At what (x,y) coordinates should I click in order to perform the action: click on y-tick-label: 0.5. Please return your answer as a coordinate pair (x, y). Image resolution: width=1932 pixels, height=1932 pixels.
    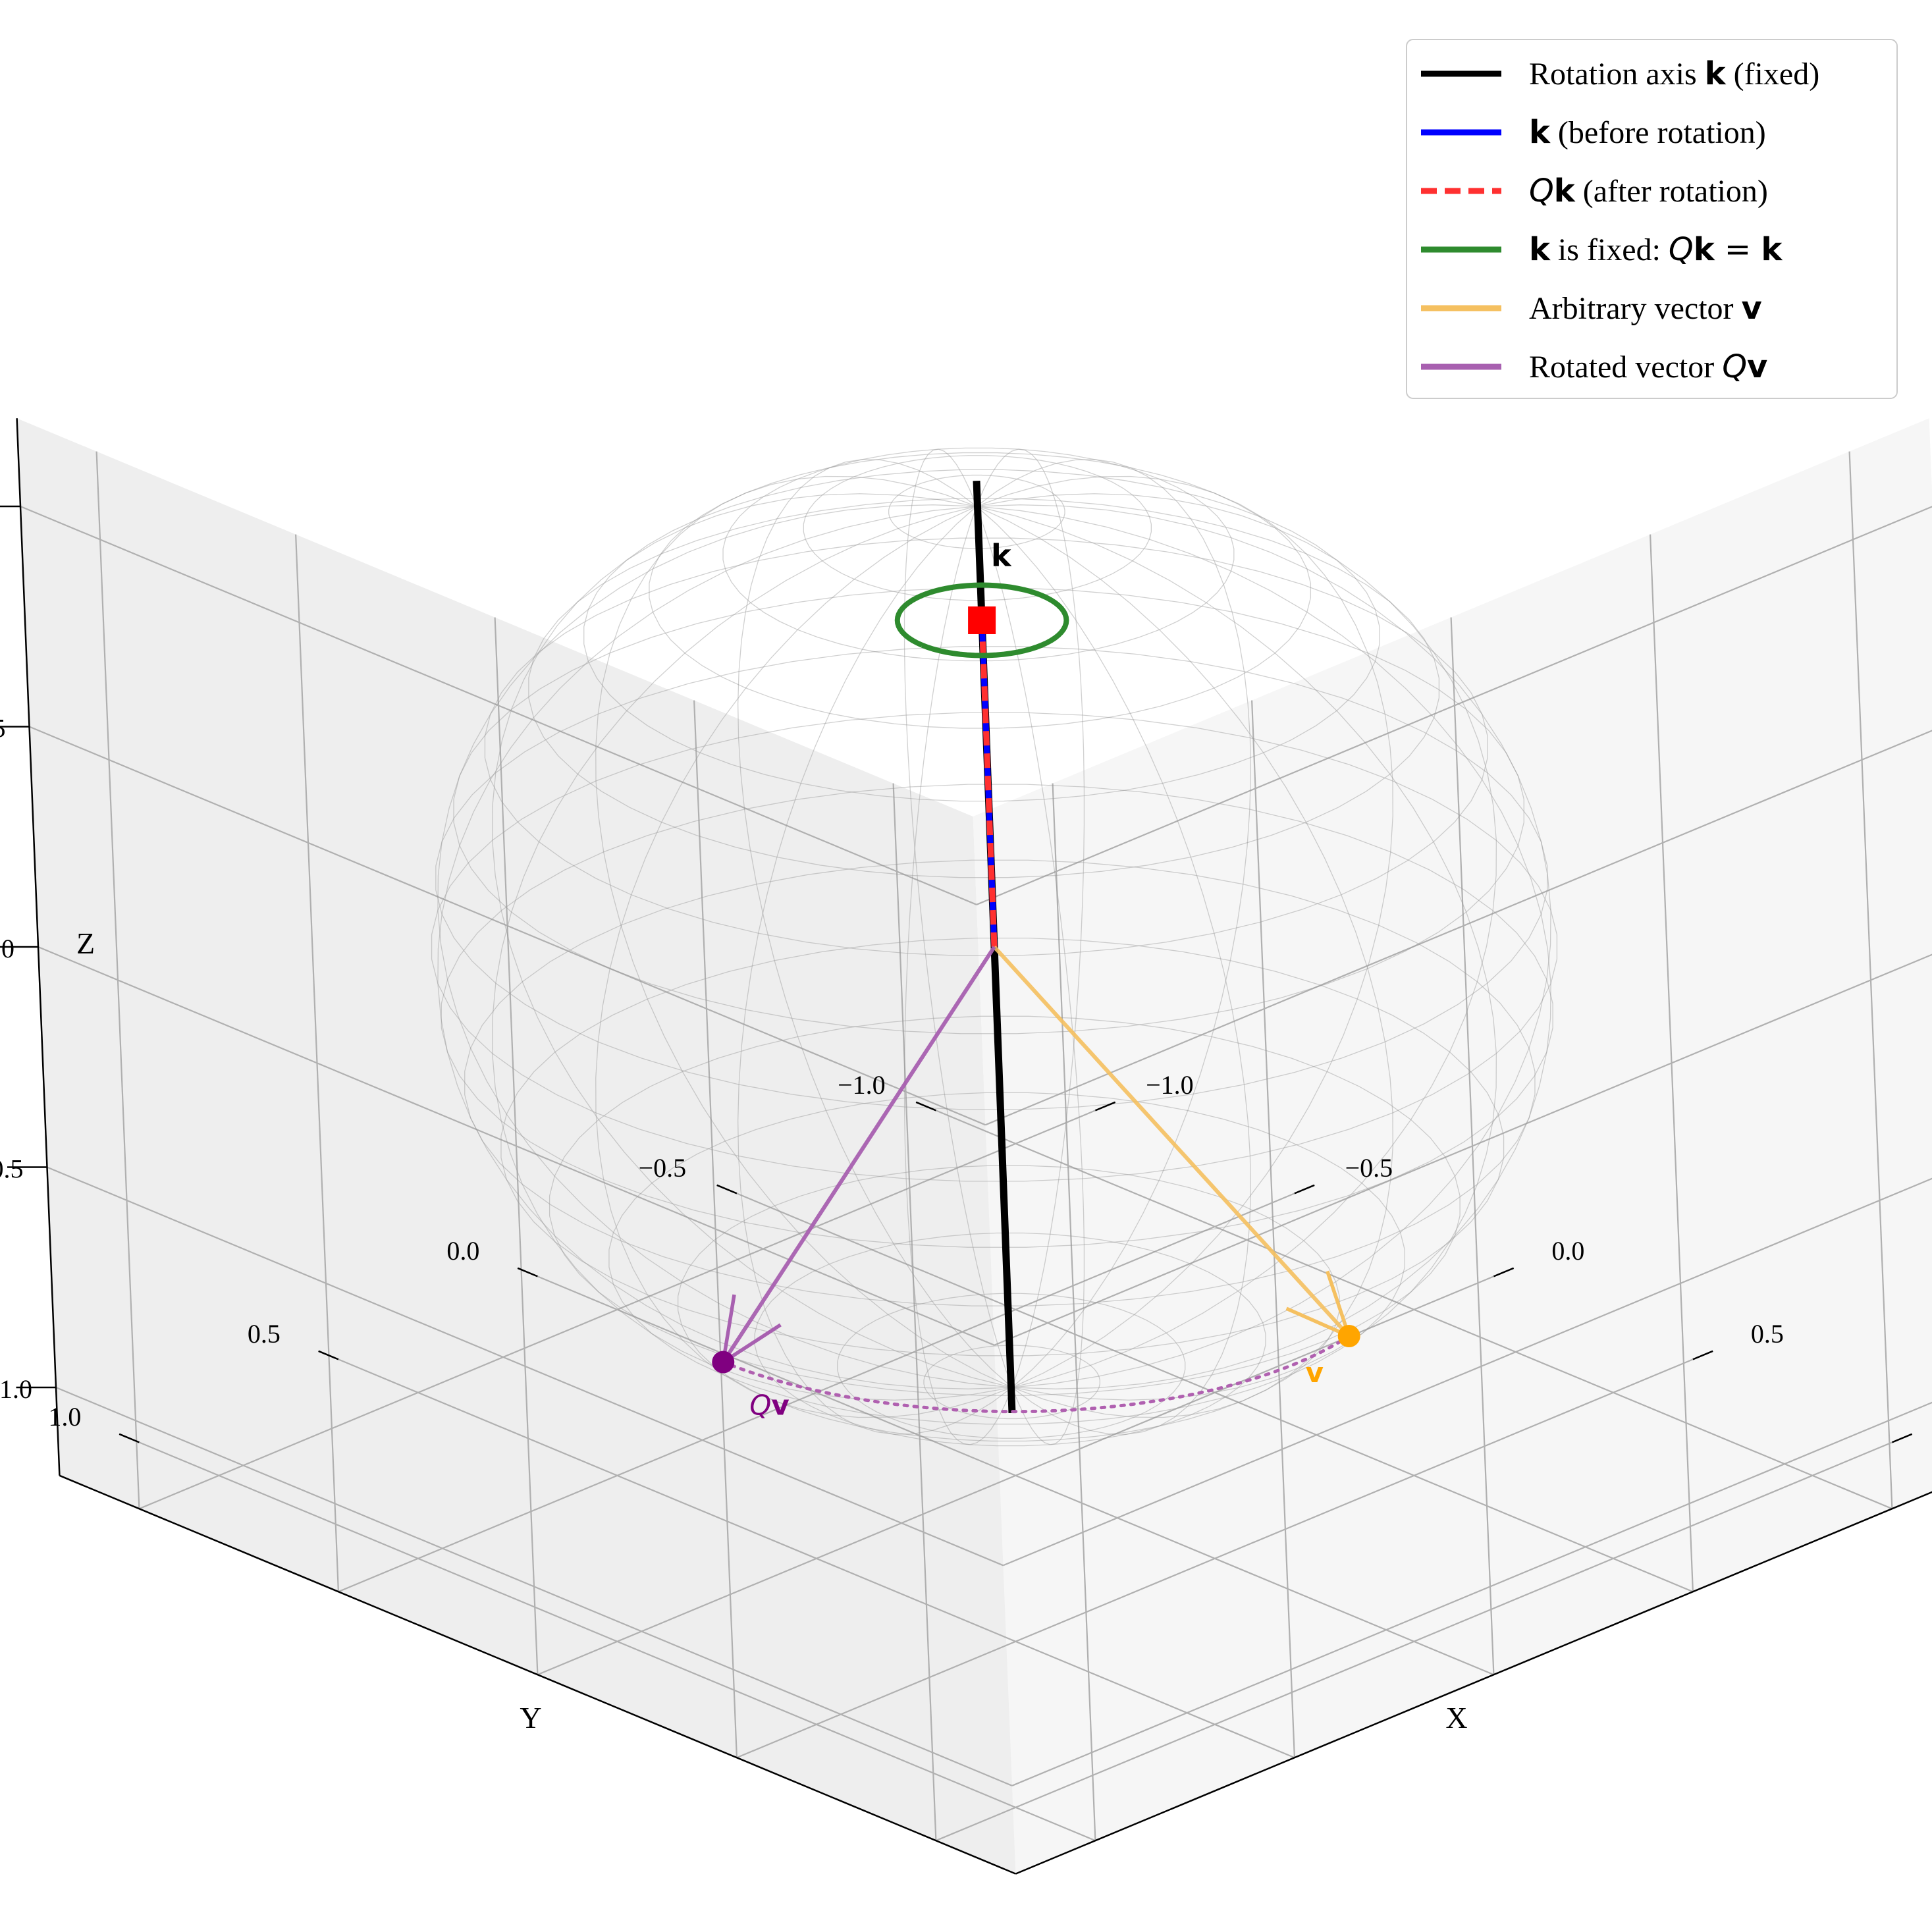
    Looking at the image, I should click on (1767, 1334).